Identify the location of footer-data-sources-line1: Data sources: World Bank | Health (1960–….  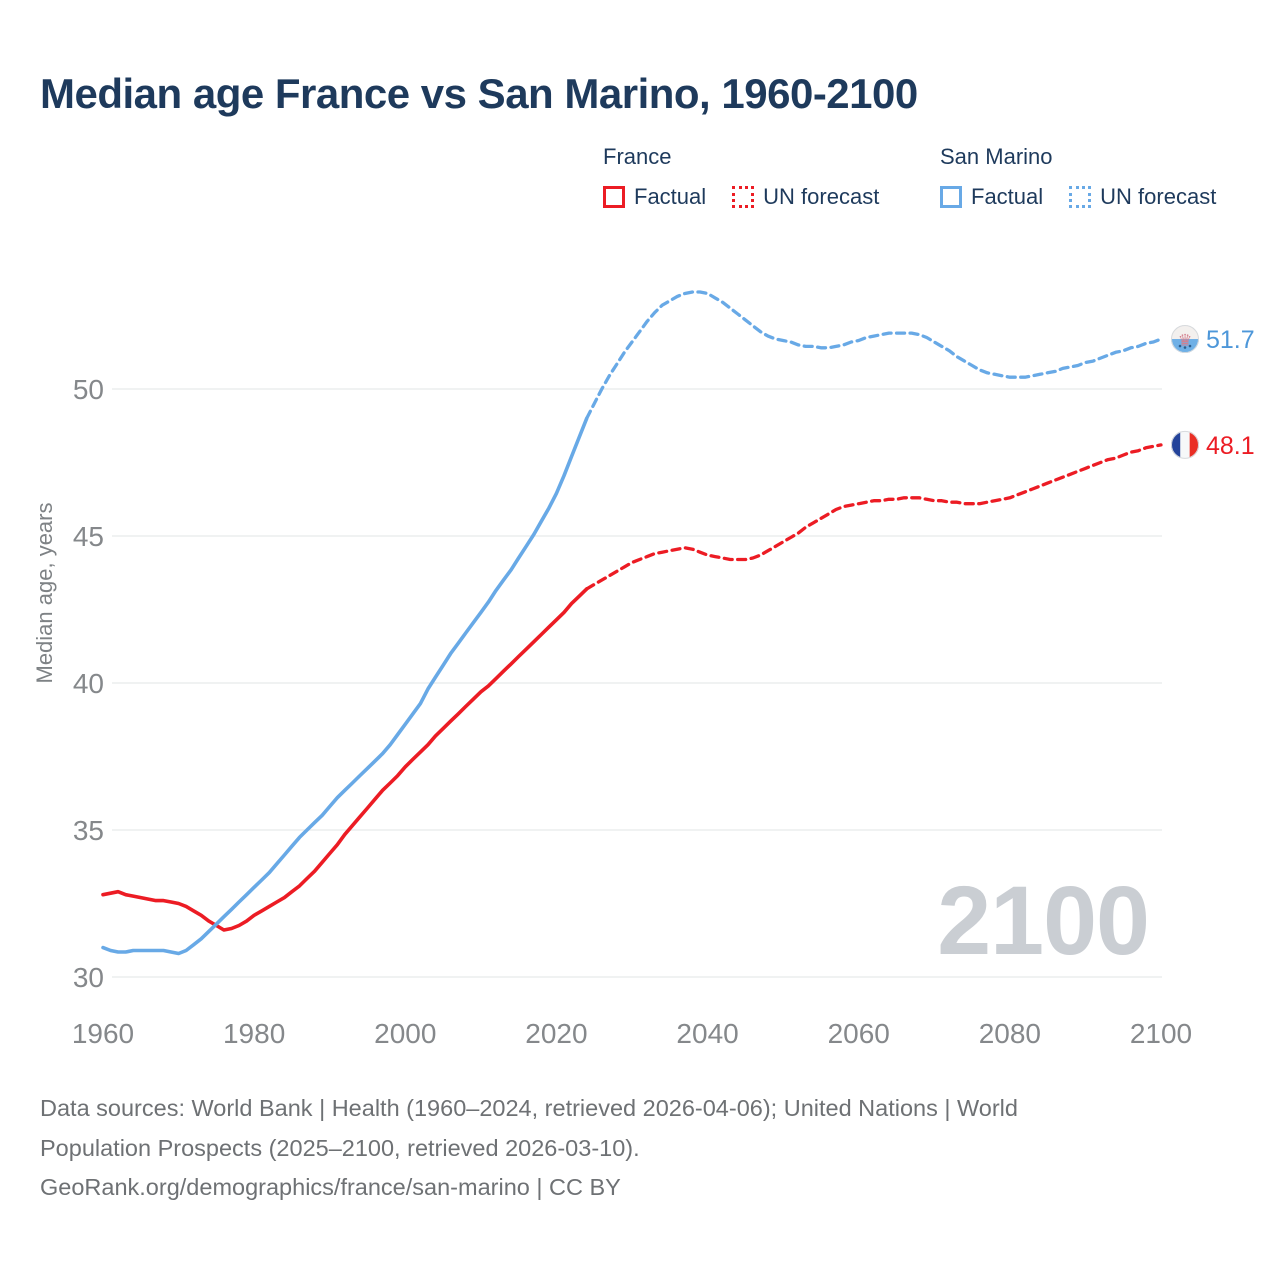
(529, 1108).